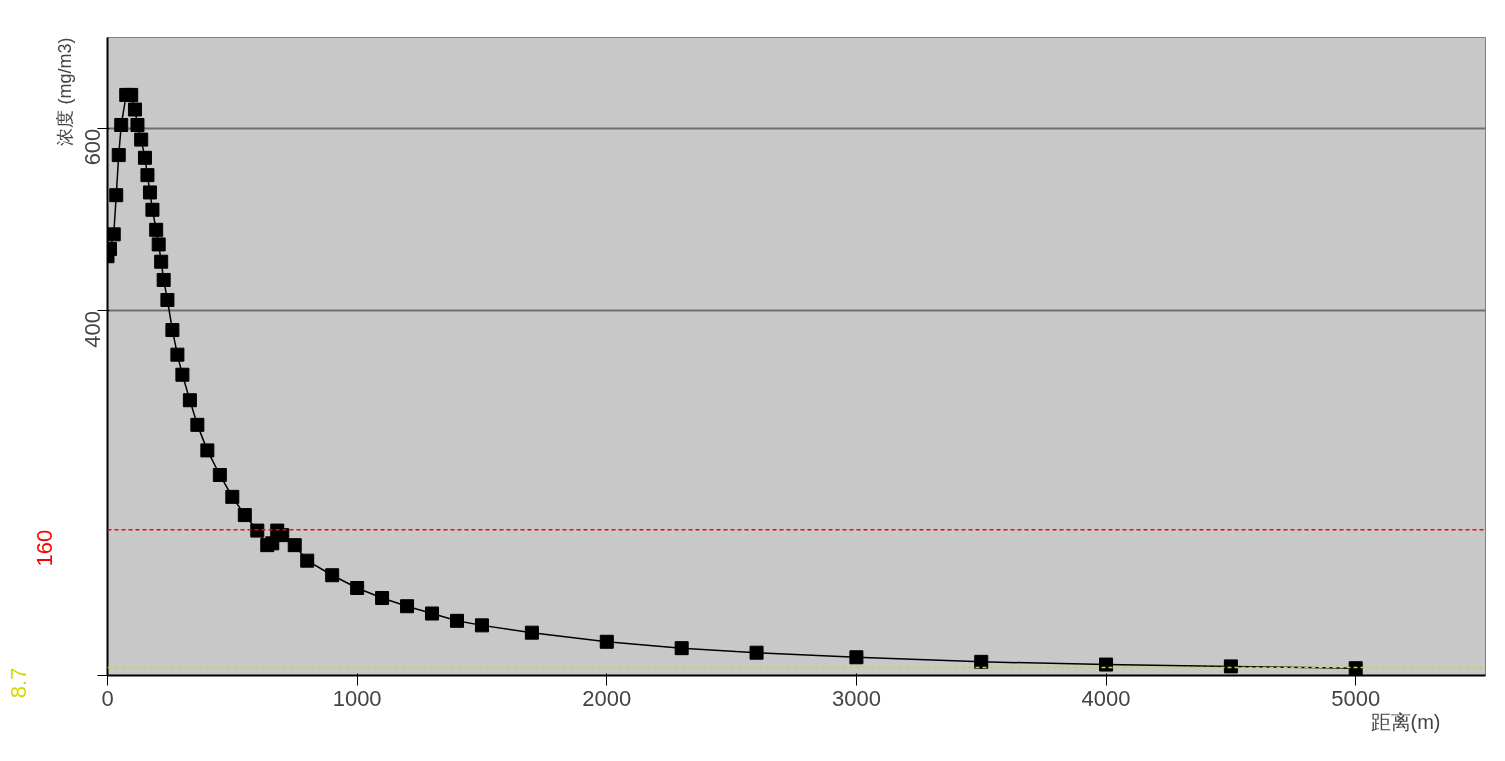  What do you see at coordinates (107, 698) in the screenshot?
I see `x-tick-label: 0` at bounding box center [107, 698].